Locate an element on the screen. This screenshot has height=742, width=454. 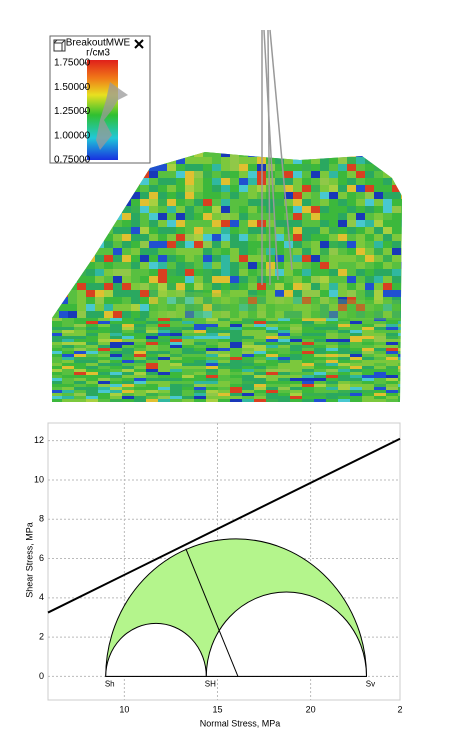
stress-label: SH is located at coordinates (210, 684).